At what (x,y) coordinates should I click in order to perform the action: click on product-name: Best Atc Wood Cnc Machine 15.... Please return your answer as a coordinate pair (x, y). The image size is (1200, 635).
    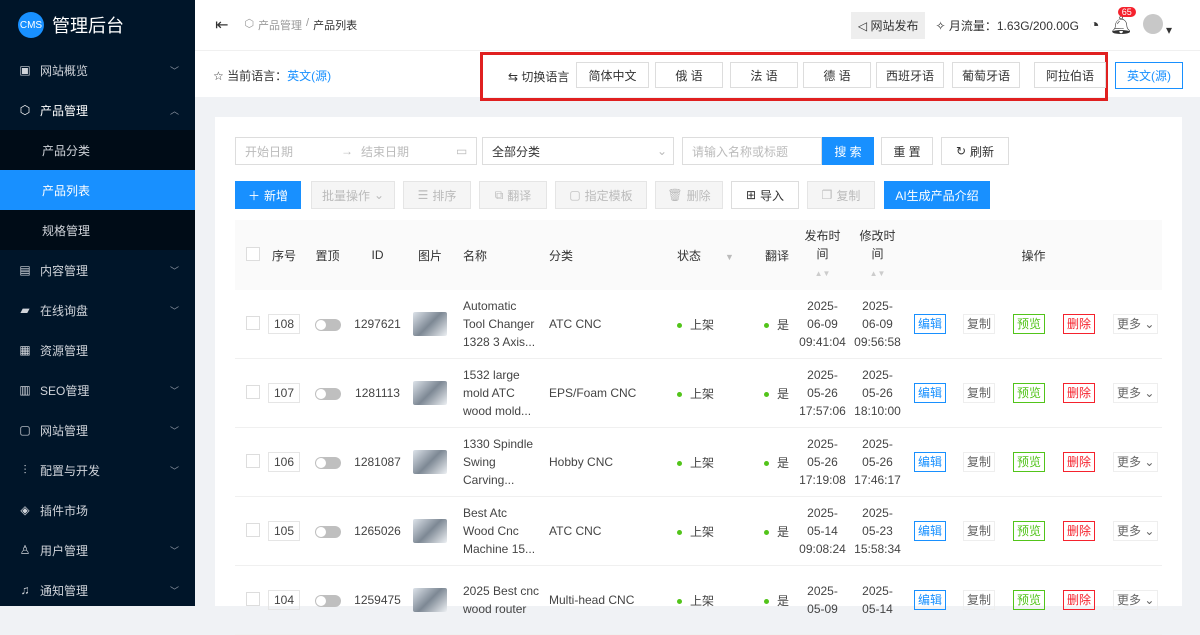
    Looking at the image, I should click on (497, 531).